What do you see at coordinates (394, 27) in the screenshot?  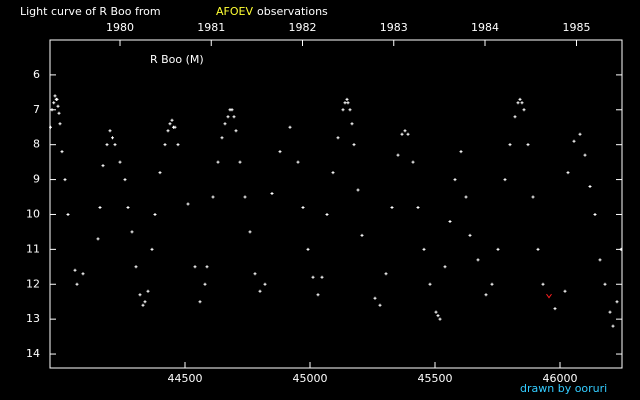 I see `x2-tick-label: 1983` at bounding box center [394, 27].